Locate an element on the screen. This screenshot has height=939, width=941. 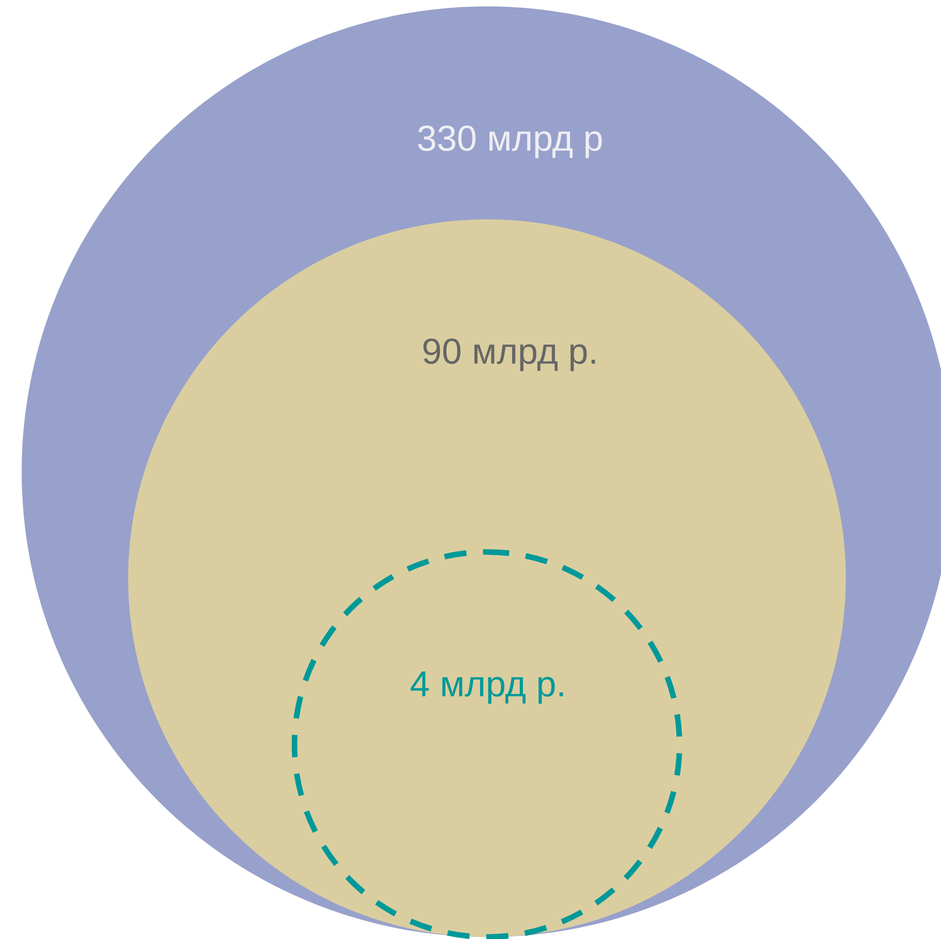
data-label: 4 млрд р. is located at coordinates (486, 687).